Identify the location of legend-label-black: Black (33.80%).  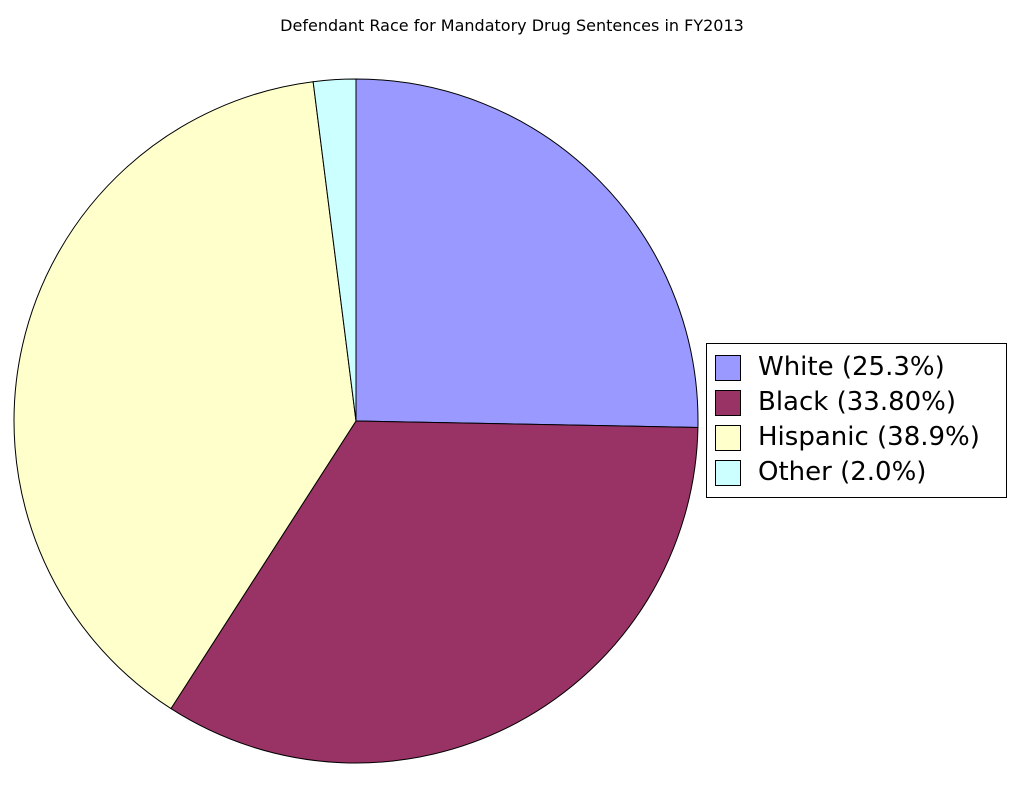
(857, 402).